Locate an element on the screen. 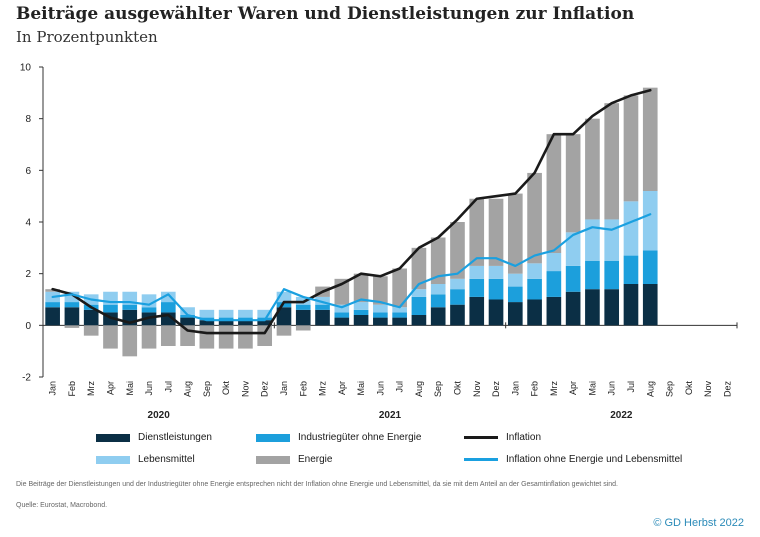 The width and height of the screenshot is (760, 537). x-tick-label: Feb is located at coordinates (72, 389).